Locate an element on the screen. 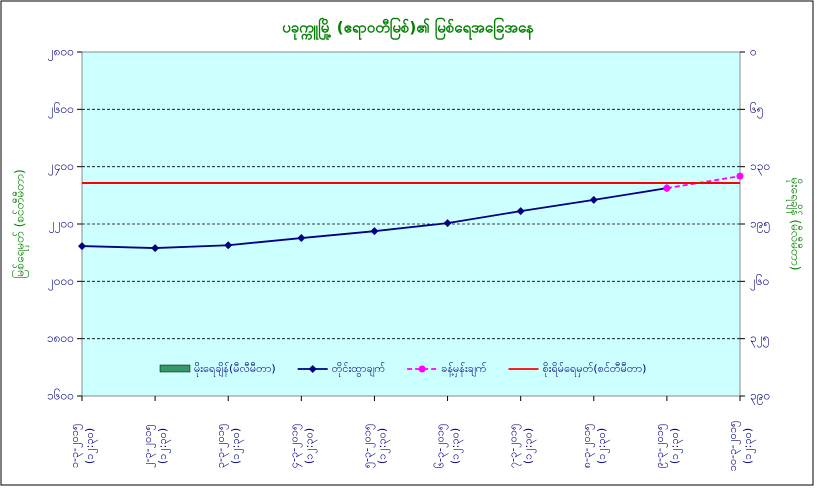 The width and height of the screenshot is (817, 489). y-tick-label: ၁၈၀၀ is located at coordinates (60, 338).